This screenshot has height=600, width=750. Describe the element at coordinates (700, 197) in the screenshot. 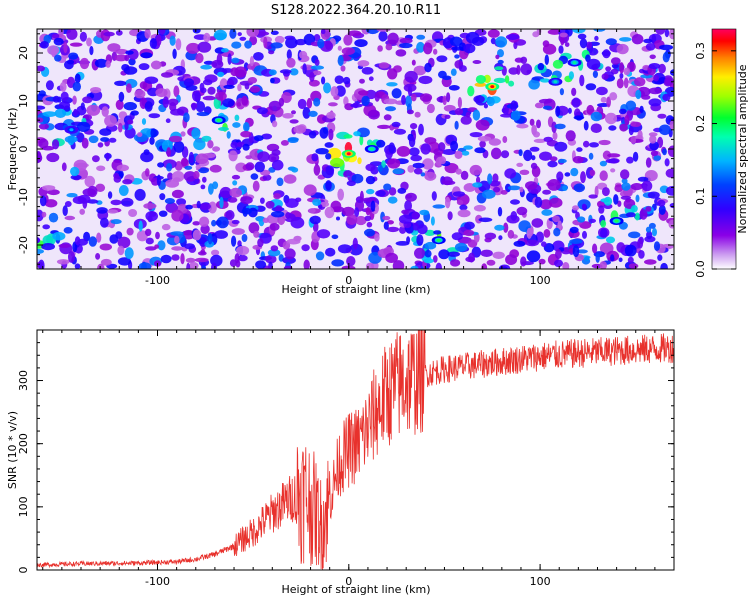

I see `colorbar-tick-label: 0.1` at that location.